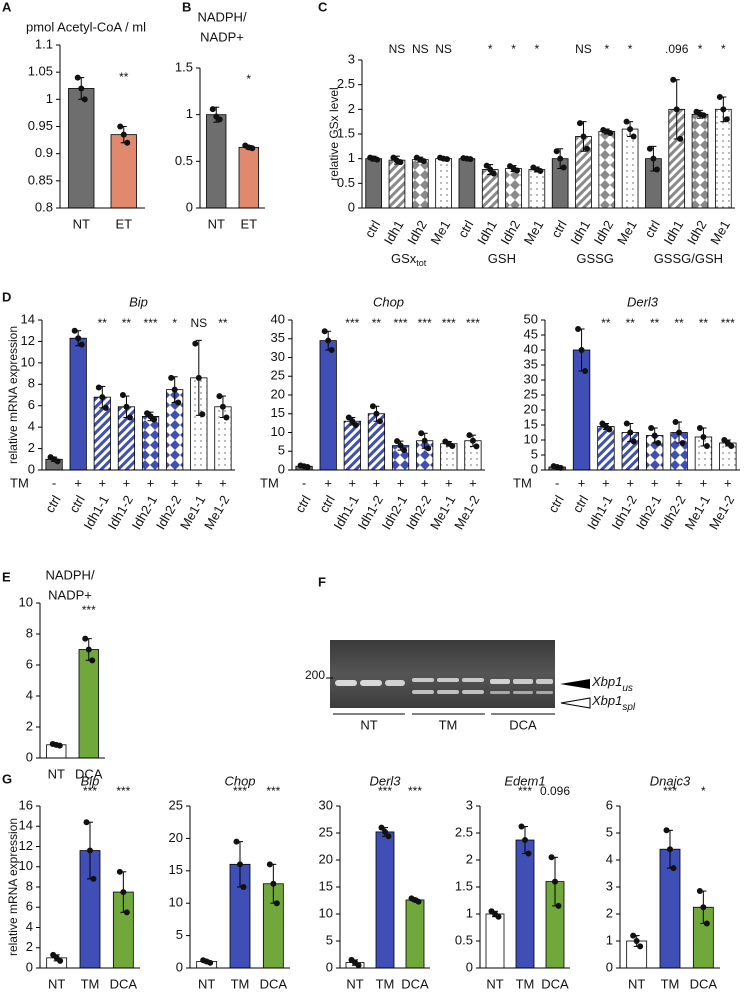 The width and height of the screenshot is (747, 1001). I want to click on y-tick-label: 0.9, so click(44, 152).